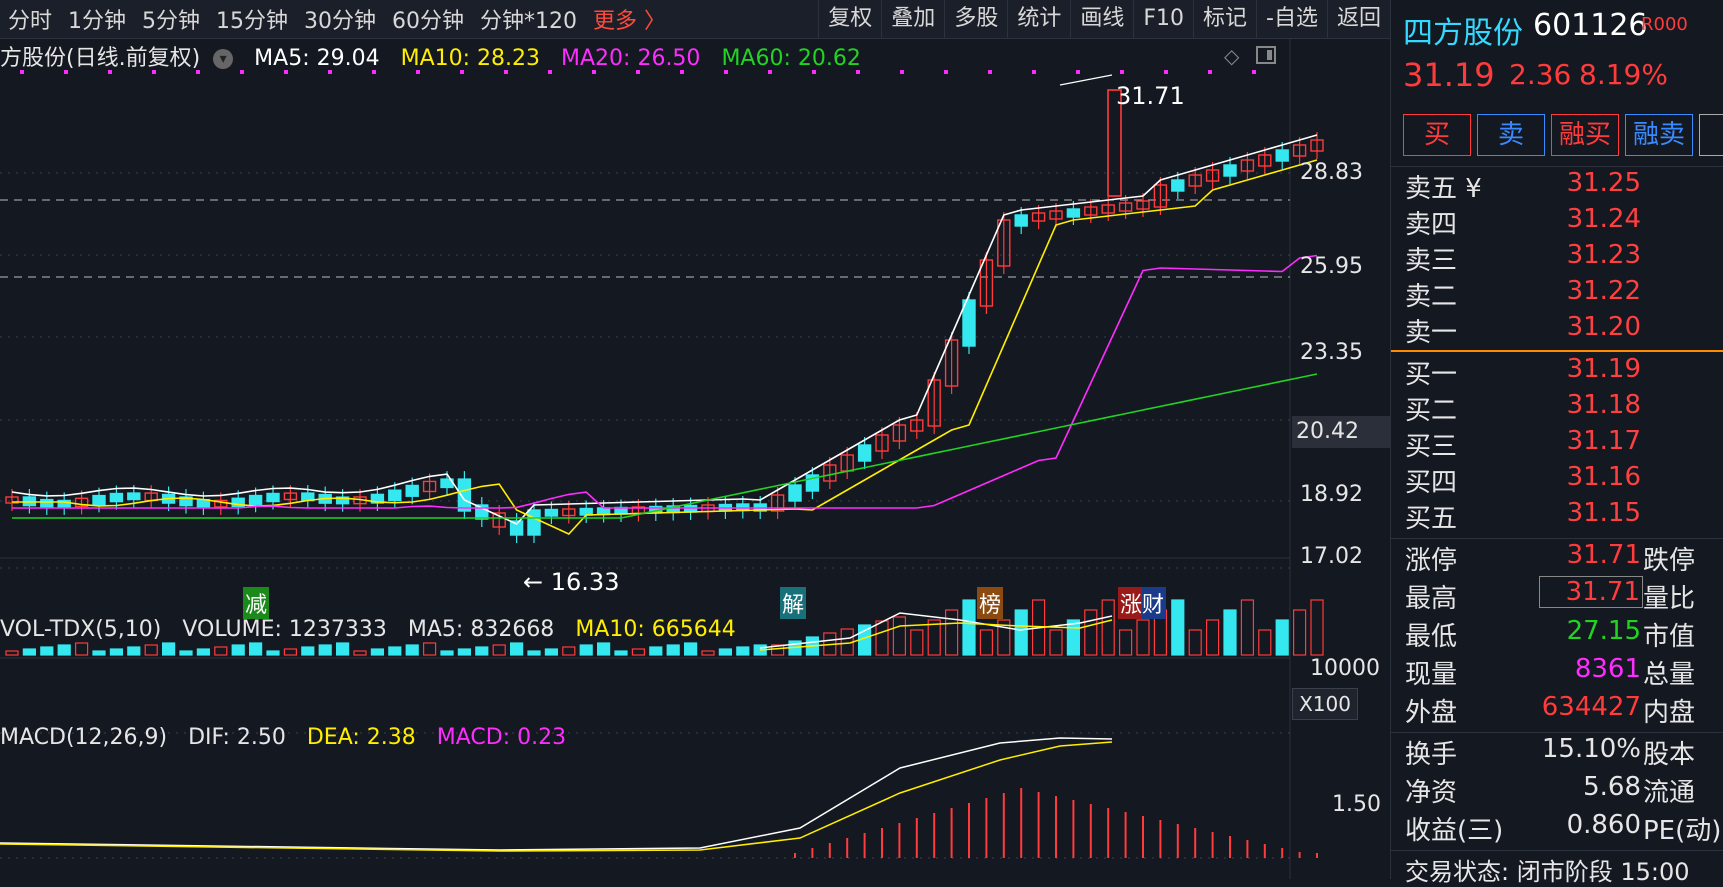 The width and height of the screenshot is (1723, 887). I want to click on ask-5-price: 31.25, so click(1603, 183).